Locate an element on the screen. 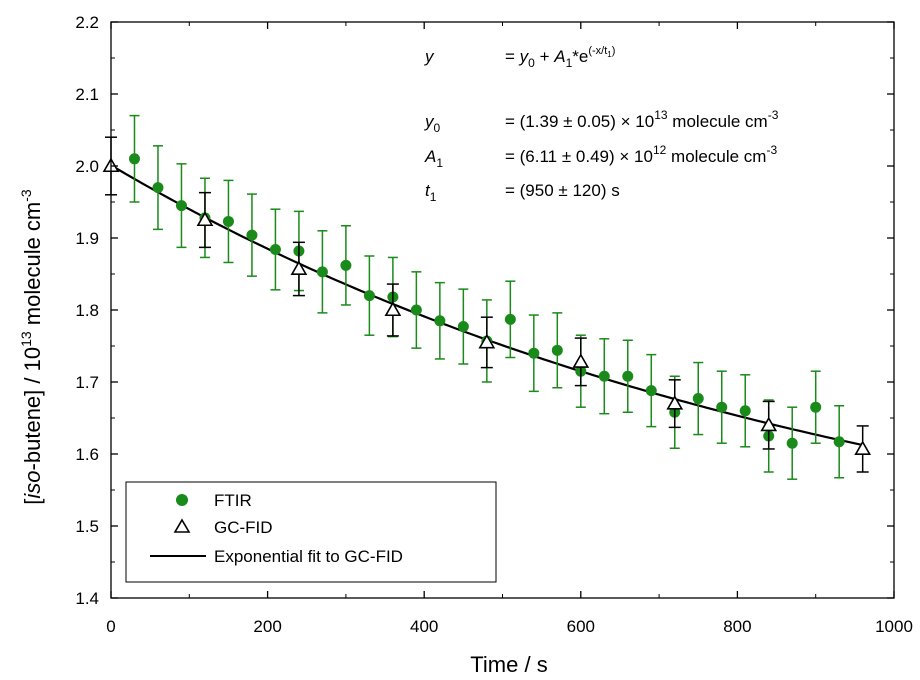 The image size is (920, 680). x-tick-label: 1000 is located at coordinates (894, 626).